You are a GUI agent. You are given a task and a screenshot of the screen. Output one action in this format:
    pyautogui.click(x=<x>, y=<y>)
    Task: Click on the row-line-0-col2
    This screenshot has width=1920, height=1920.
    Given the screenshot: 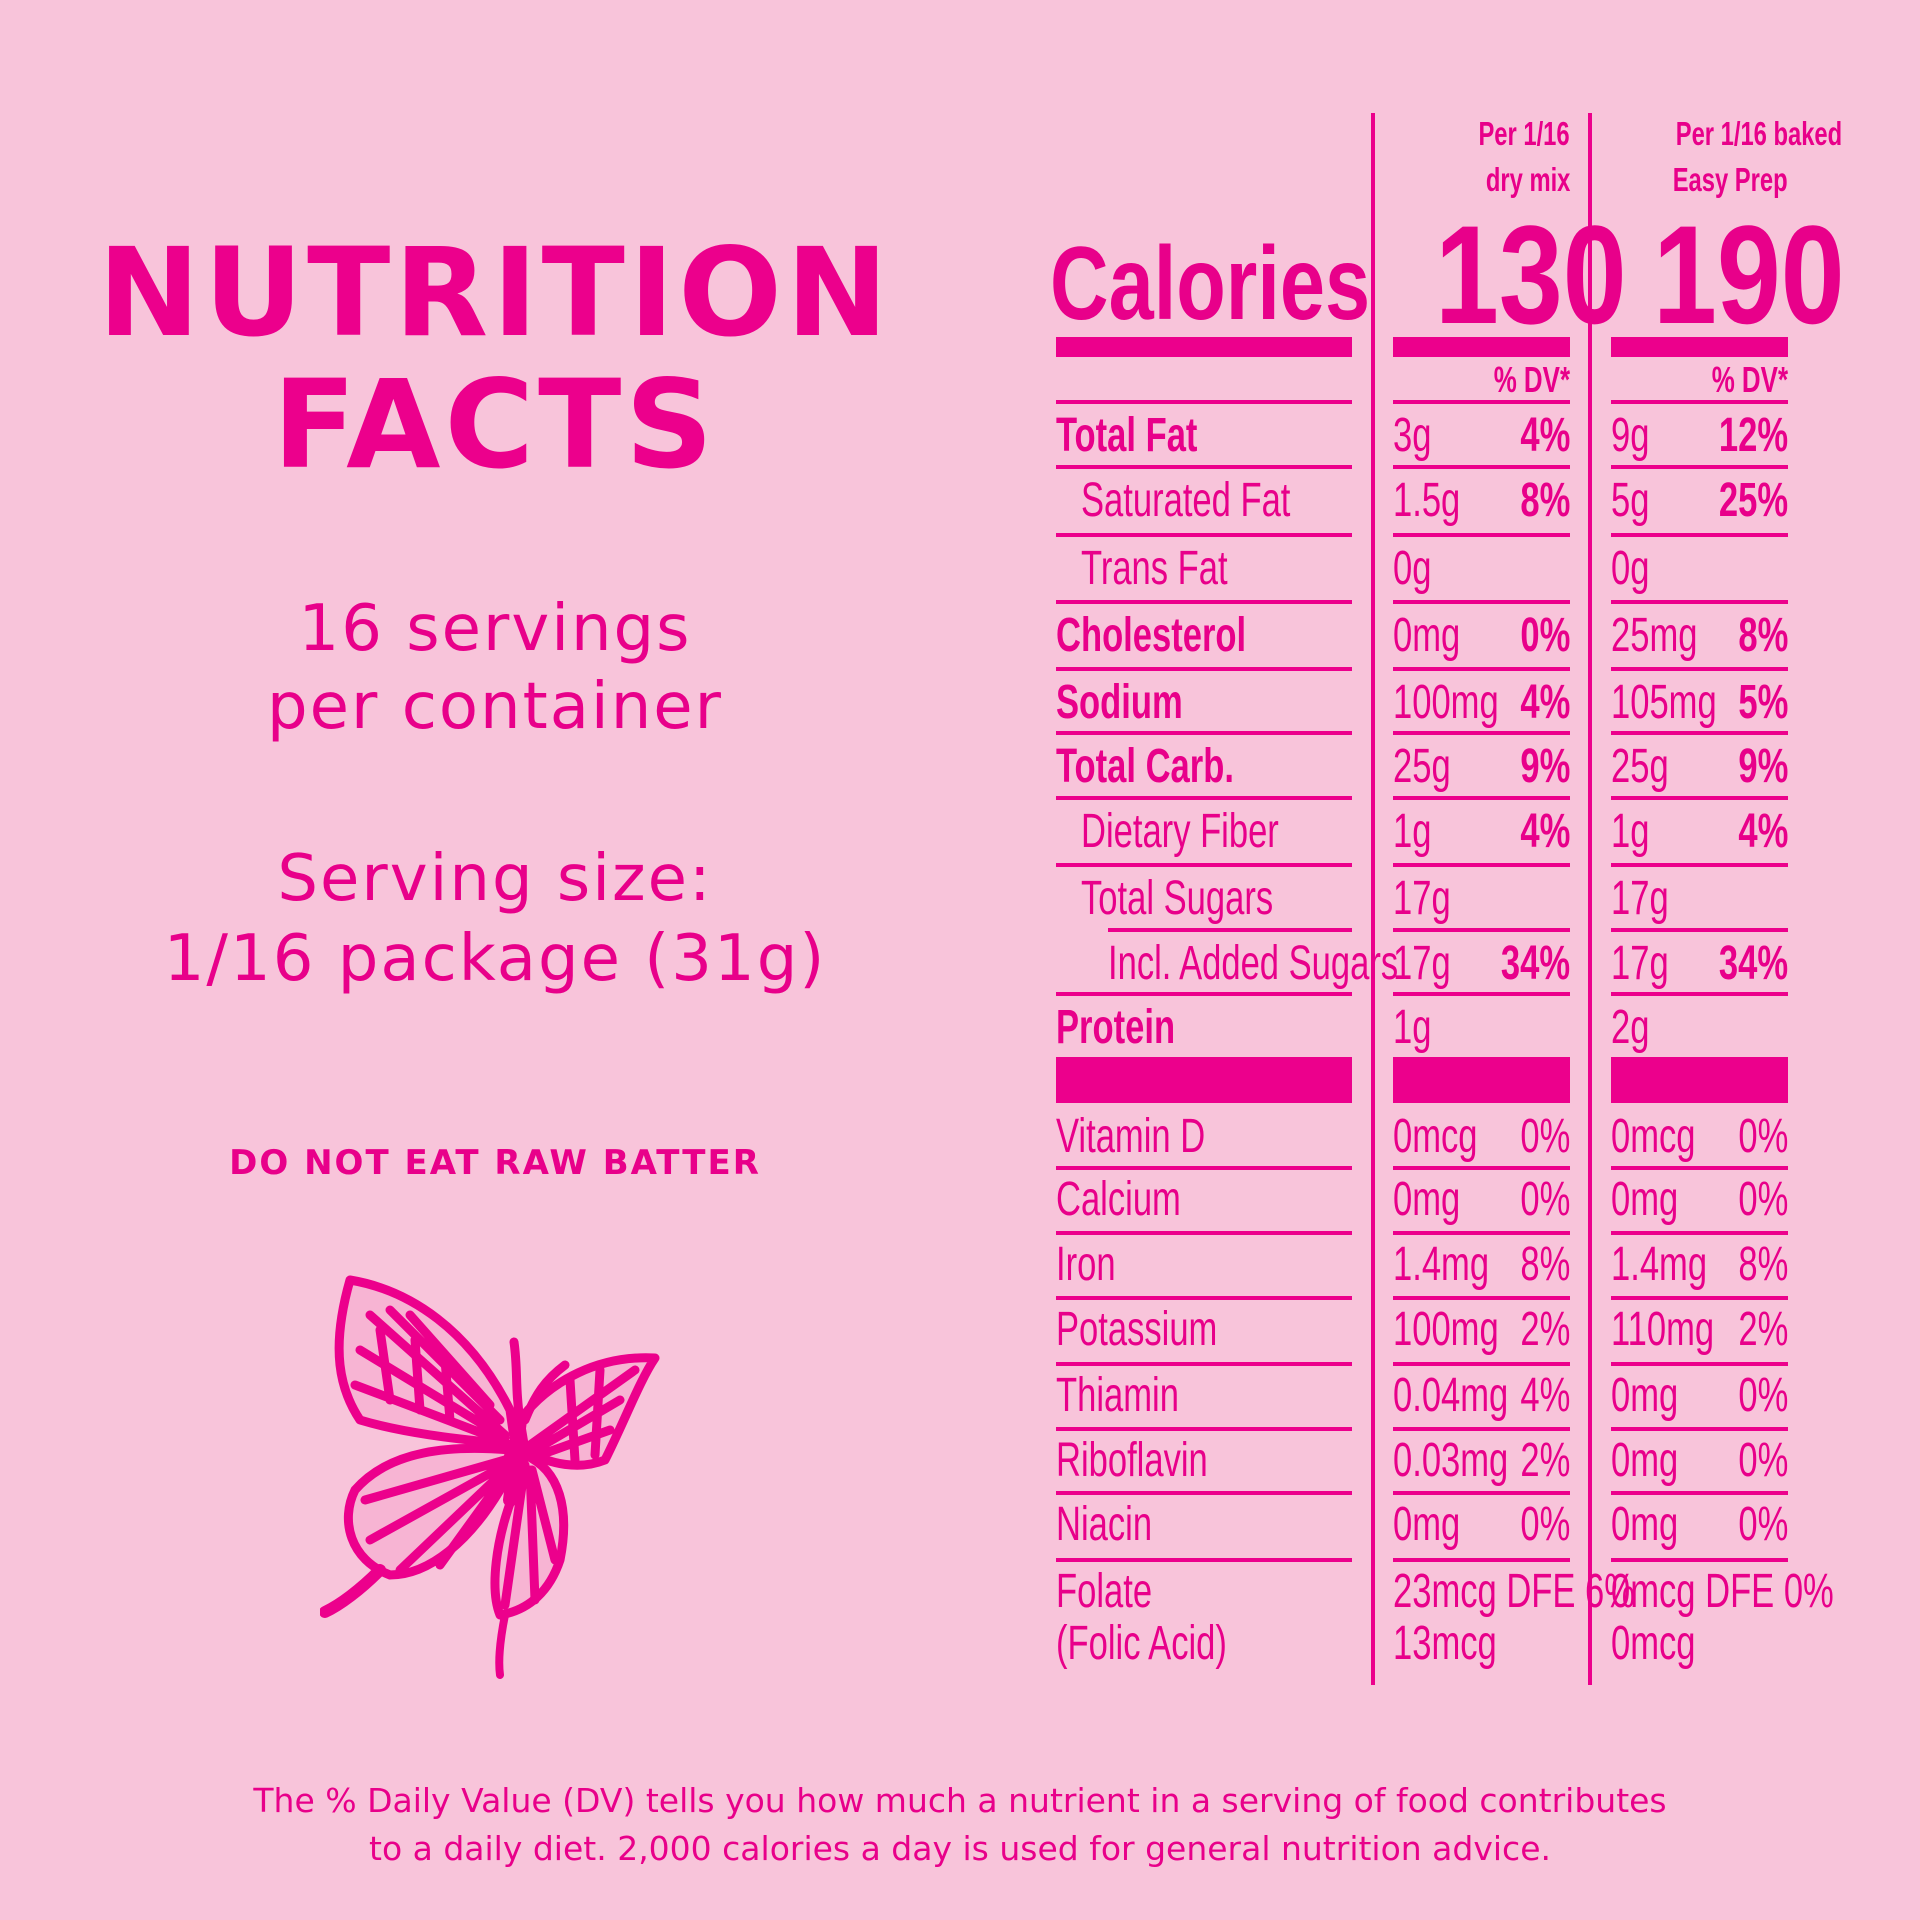 What is the action you would take?
    pyautogui.click(x=1699, y=402)
    